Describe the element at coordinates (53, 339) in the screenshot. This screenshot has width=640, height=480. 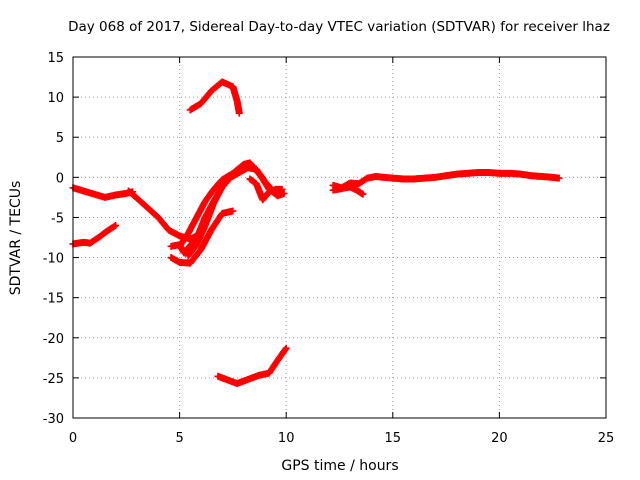
I see `y-tick-label: -20` at that location.